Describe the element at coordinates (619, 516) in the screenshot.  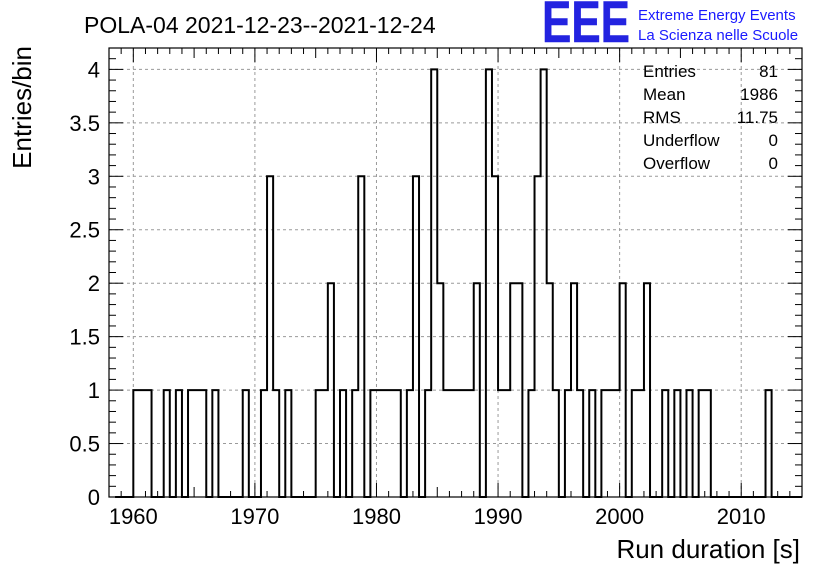
I see `x-tick-label: 2000` at that location.